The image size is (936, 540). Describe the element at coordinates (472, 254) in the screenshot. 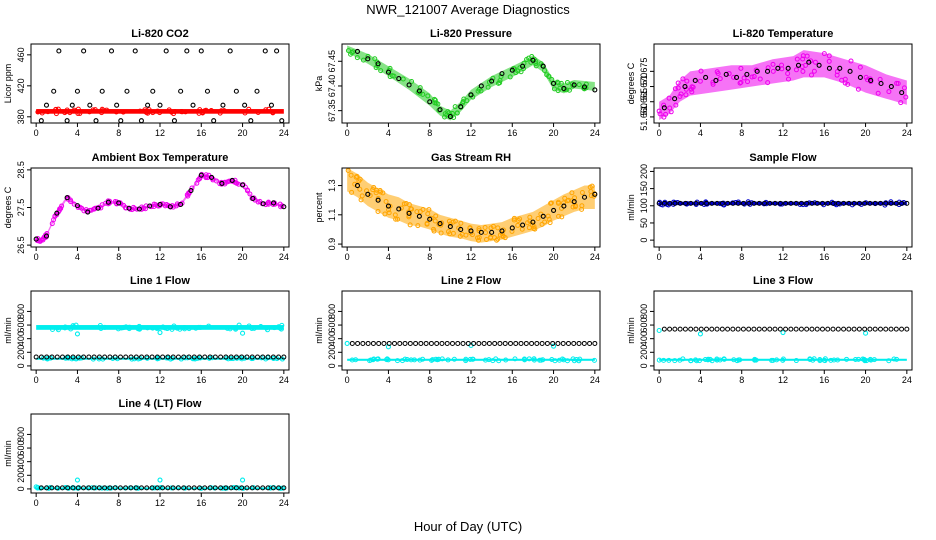

I see `x-axis-gas-stream-rh: 0 4 8 12 16 20 24` at that location.